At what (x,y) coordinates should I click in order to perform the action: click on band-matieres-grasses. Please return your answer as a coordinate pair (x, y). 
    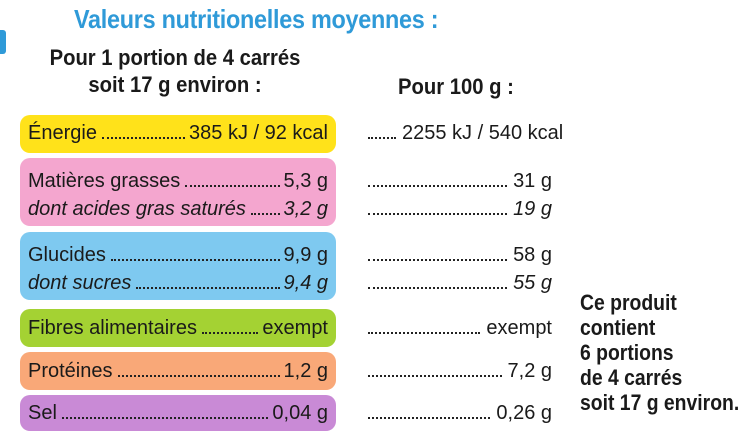
    Looking at the image, I should click on (178, 192).